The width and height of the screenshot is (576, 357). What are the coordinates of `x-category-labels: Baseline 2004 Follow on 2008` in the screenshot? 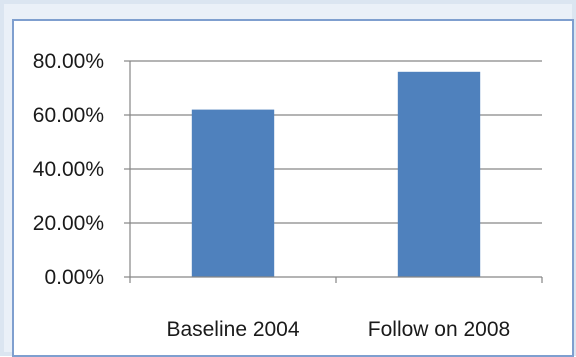 It's located at (338, 329).